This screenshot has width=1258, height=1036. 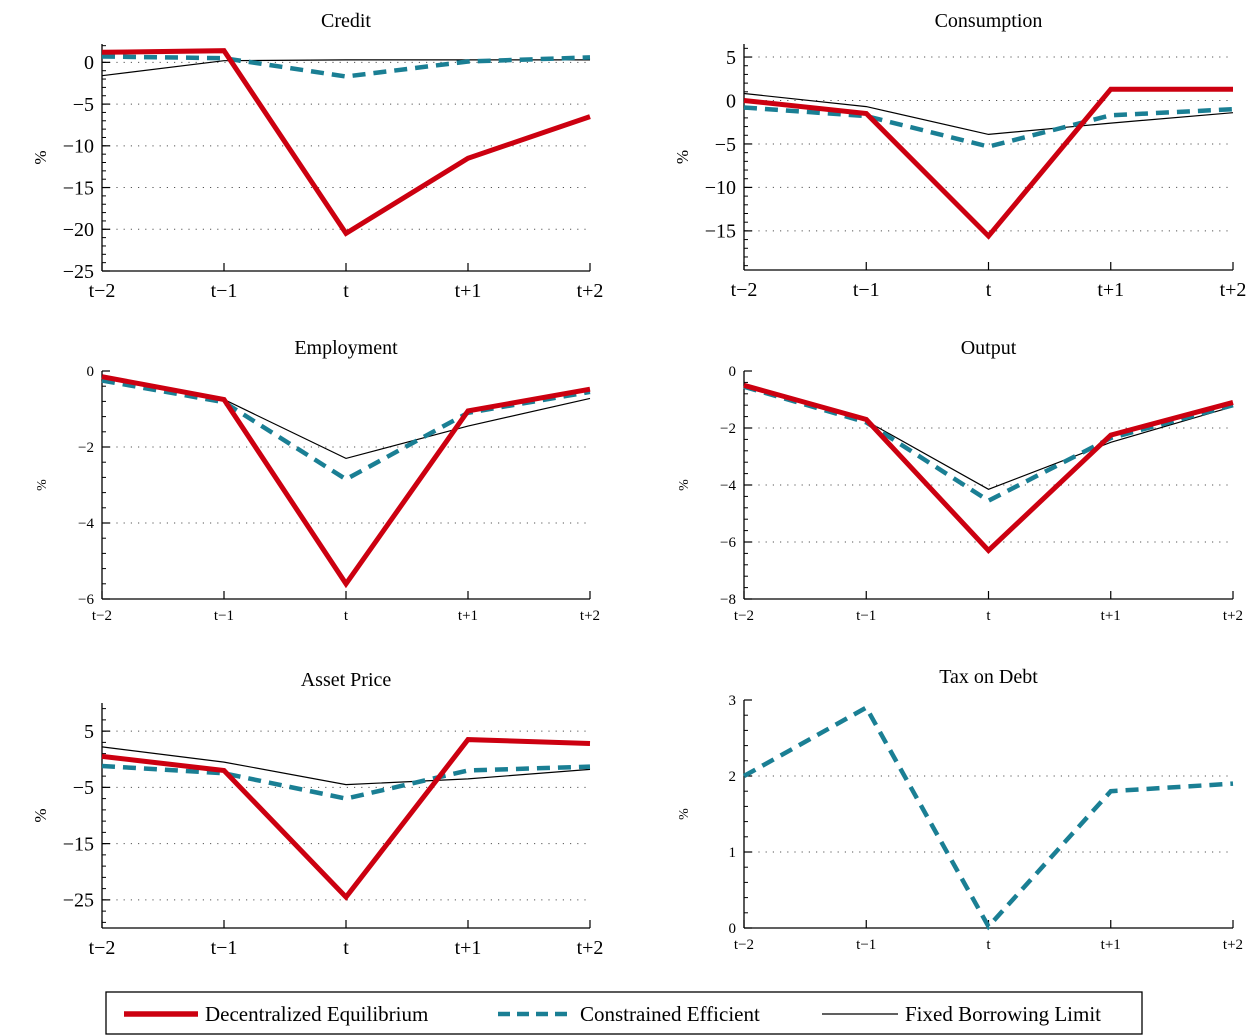 What do you see at coordinates (346, 680) in the screenshot?
I see `chart-title: Asset Price` at bounding box center [346, 680].